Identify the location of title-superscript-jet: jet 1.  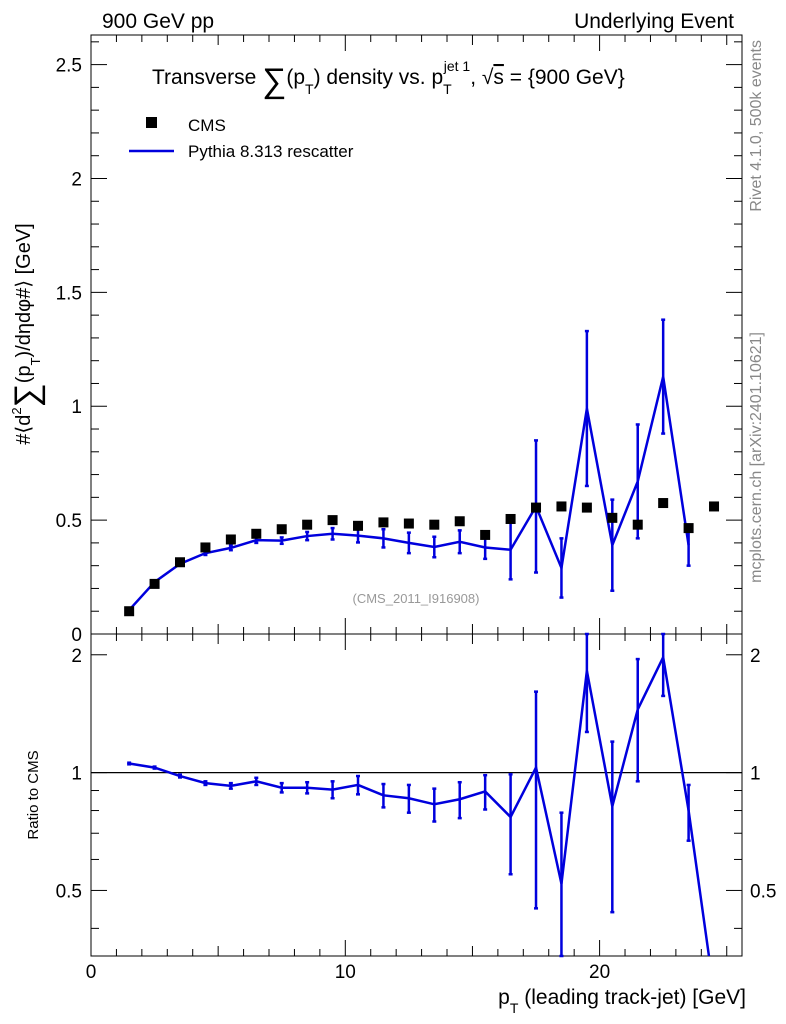
(457, 66).